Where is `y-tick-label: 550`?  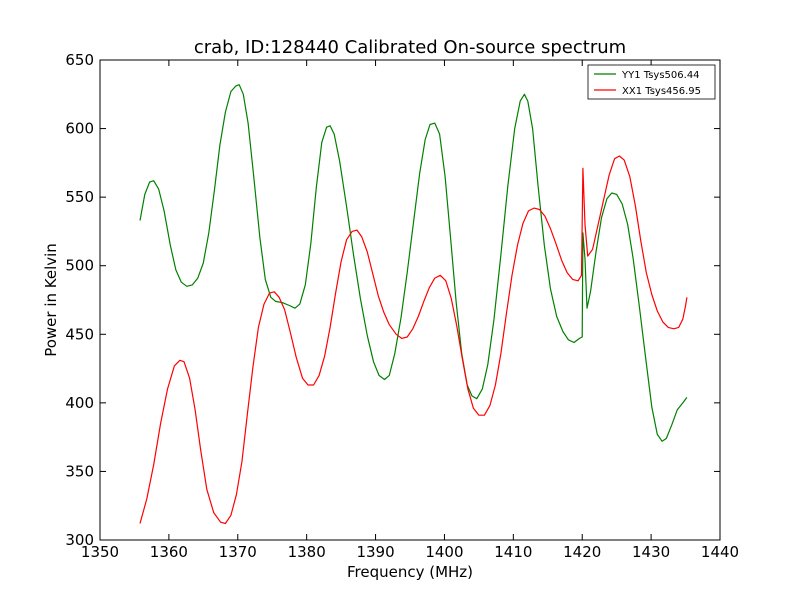
y-tick-label: 550 is located at coordinates (79, 197).